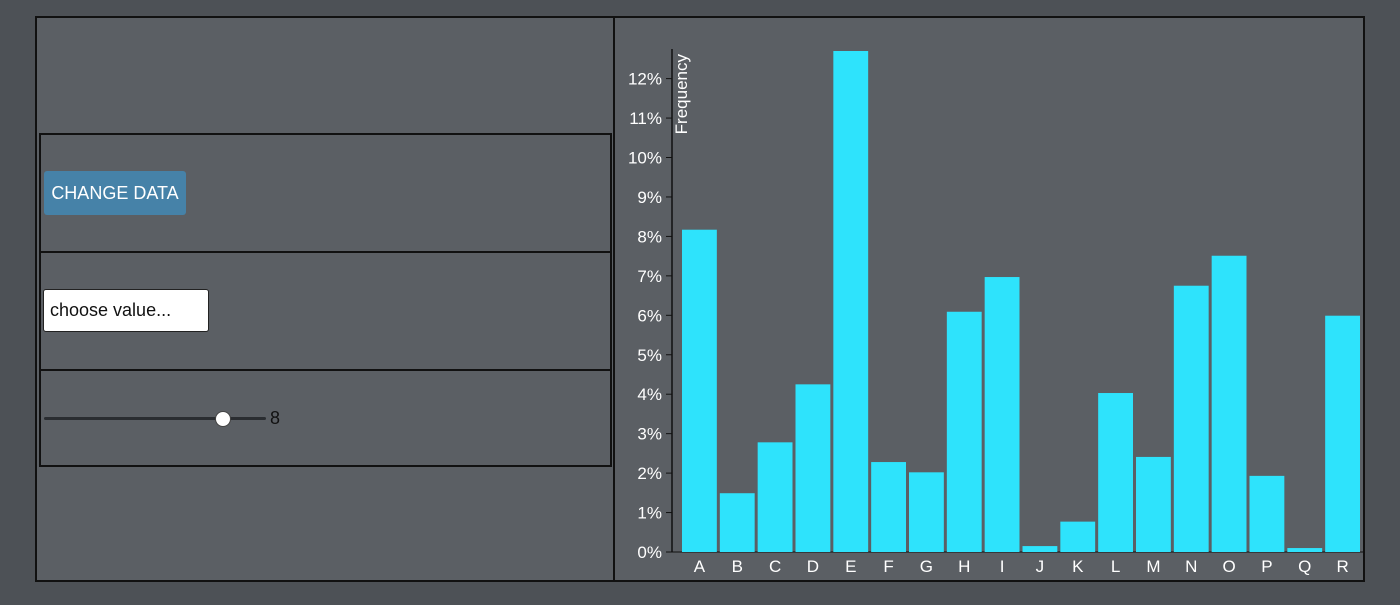 The height and width of the screenshot is (605, 1400). What do you see at coordinates (888, 566) in the screenshot?
I see `x-tick-label: F` at bounding box center [888, 566].